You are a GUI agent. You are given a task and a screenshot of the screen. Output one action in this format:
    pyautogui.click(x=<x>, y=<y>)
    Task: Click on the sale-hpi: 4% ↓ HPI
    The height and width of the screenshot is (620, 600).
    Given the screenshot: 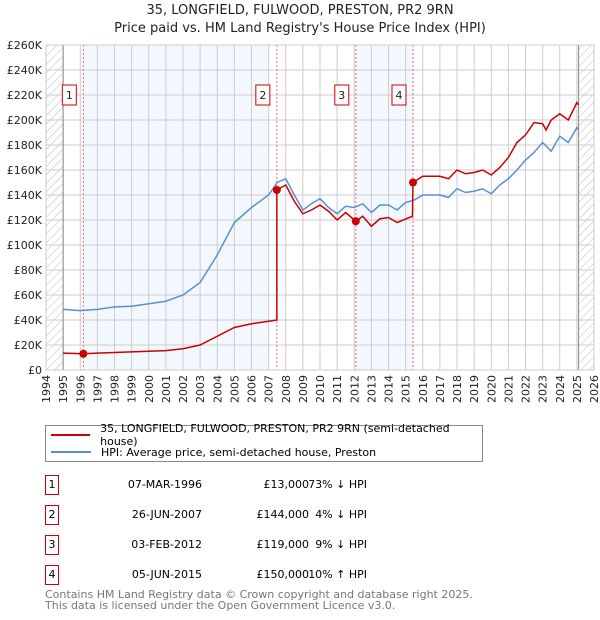 What is the action you would take?
    pyautogui.click(x=341, y=514)
    